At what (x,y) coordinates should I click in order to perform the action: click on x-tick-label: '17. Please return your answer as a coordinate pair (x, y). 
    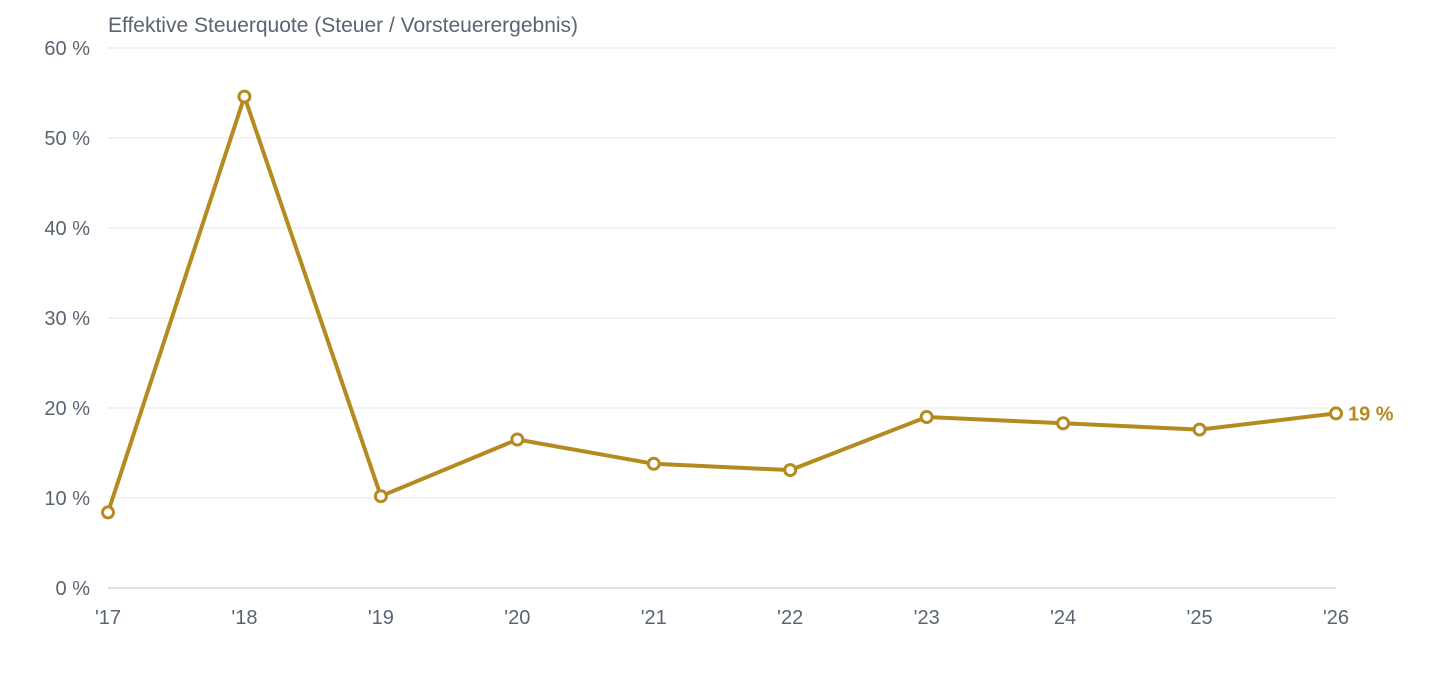
    Looking at the image, I should click on (108, 618).